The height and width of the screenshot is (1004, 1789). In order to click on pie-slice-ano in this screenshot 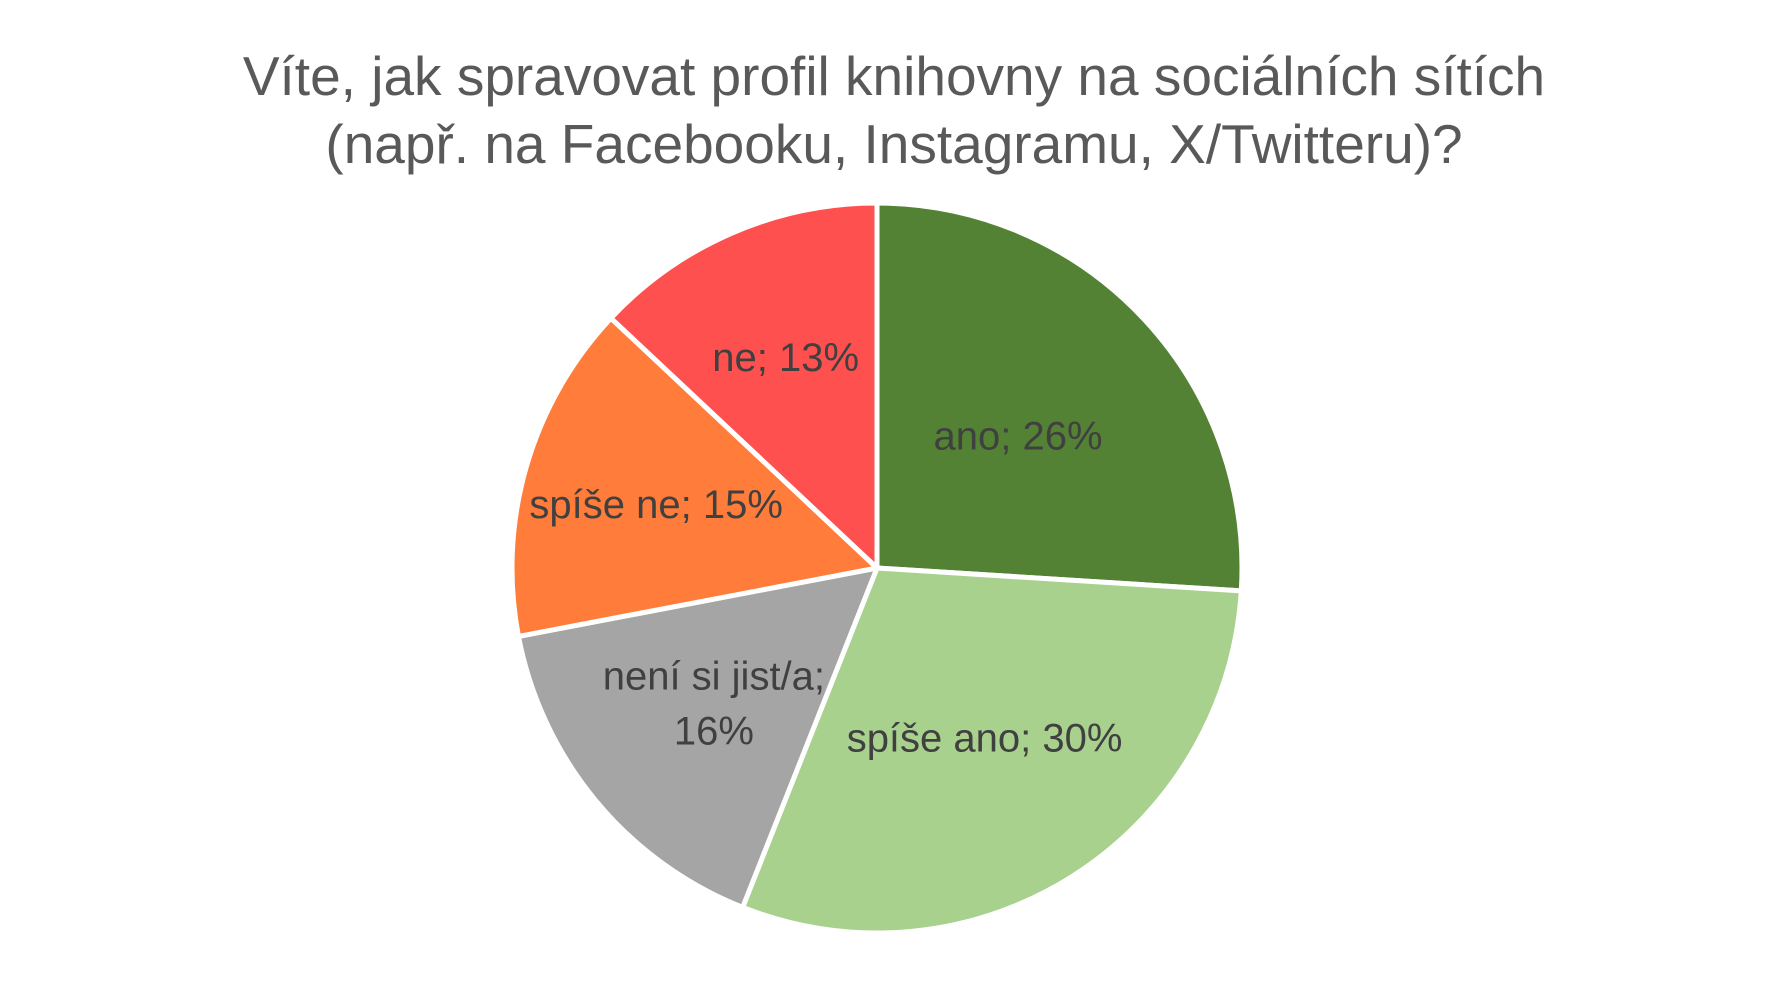, I will do `click(1059, 397)`.